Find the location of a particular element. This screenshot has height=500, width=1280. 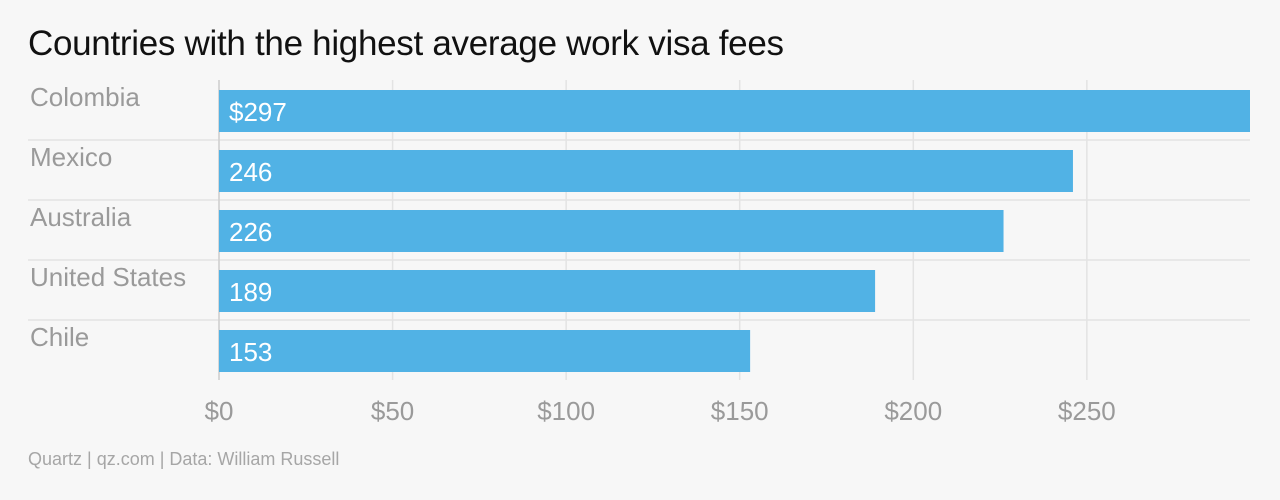

category-label: Mexico is located at coordinates (71, 157).